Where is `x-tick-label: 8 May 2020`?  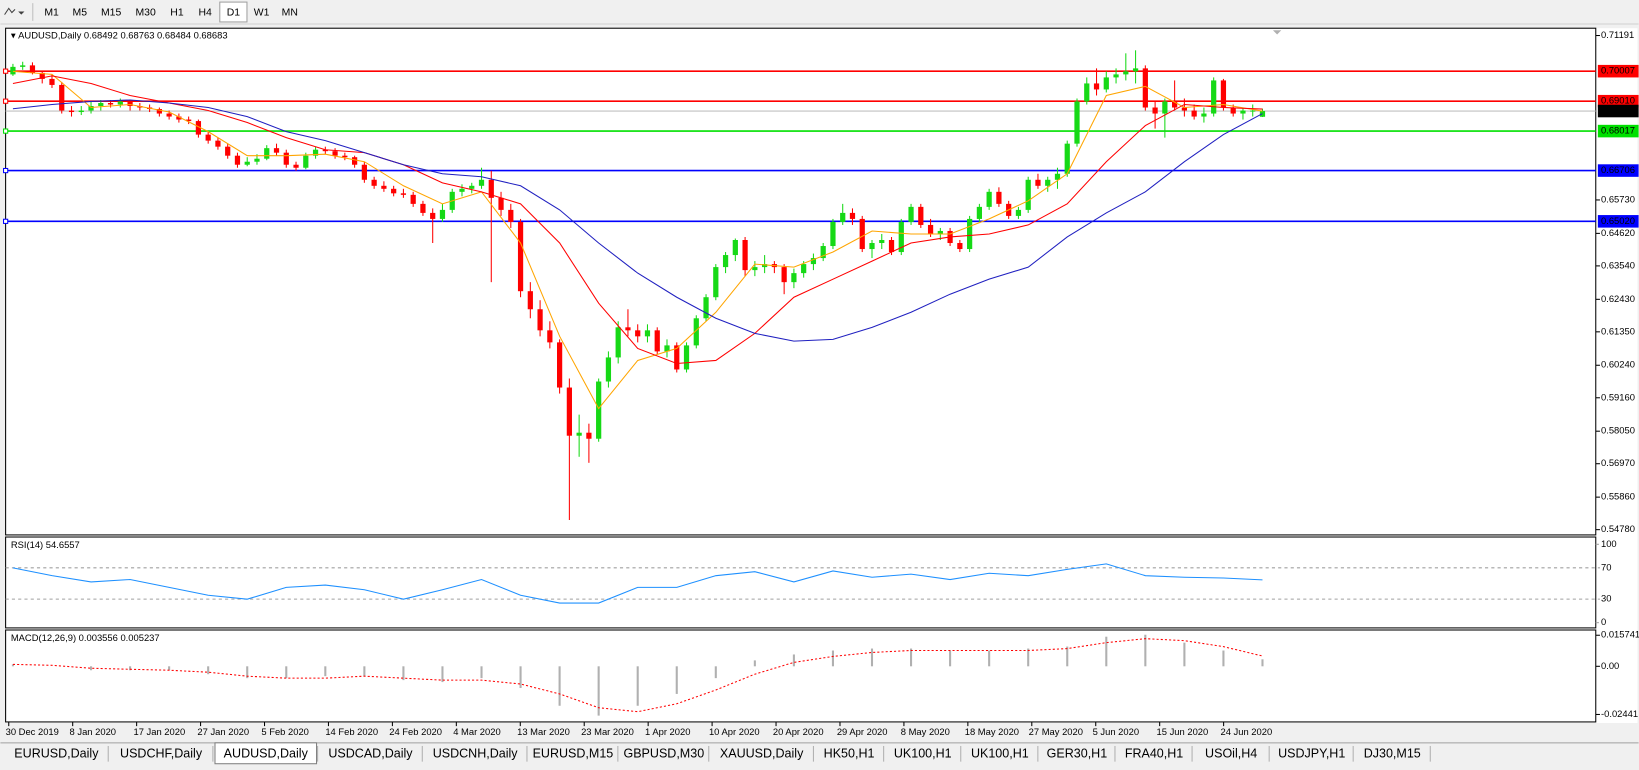
x-tick-label: 8 May 2020 is located at coordinates (925, 731).